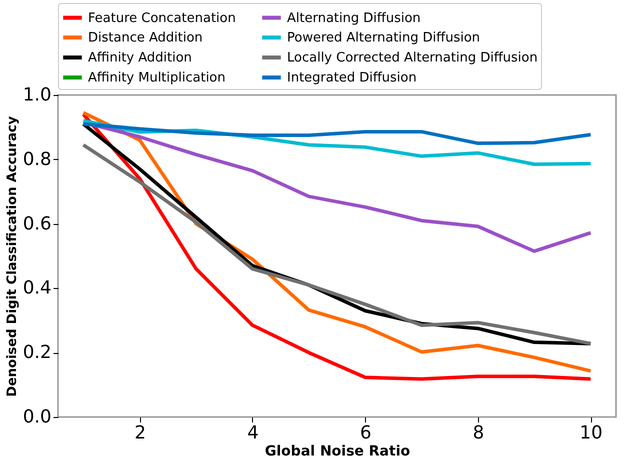 This screenshot has width=640, height=466. What do you see at coordinates (37, 288) in the screenshot?
I see `y-tick-label: 0.4` at bounding box center [37, 288].